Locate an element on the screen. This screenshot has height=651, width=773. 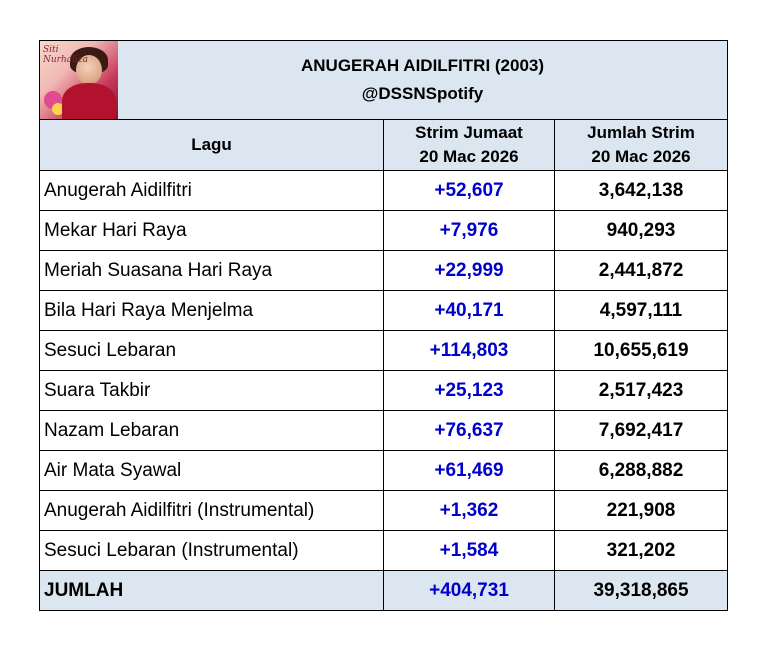
song-name: Sesuci Lebaran (Instrumental) is located at coordinates (211, 550).